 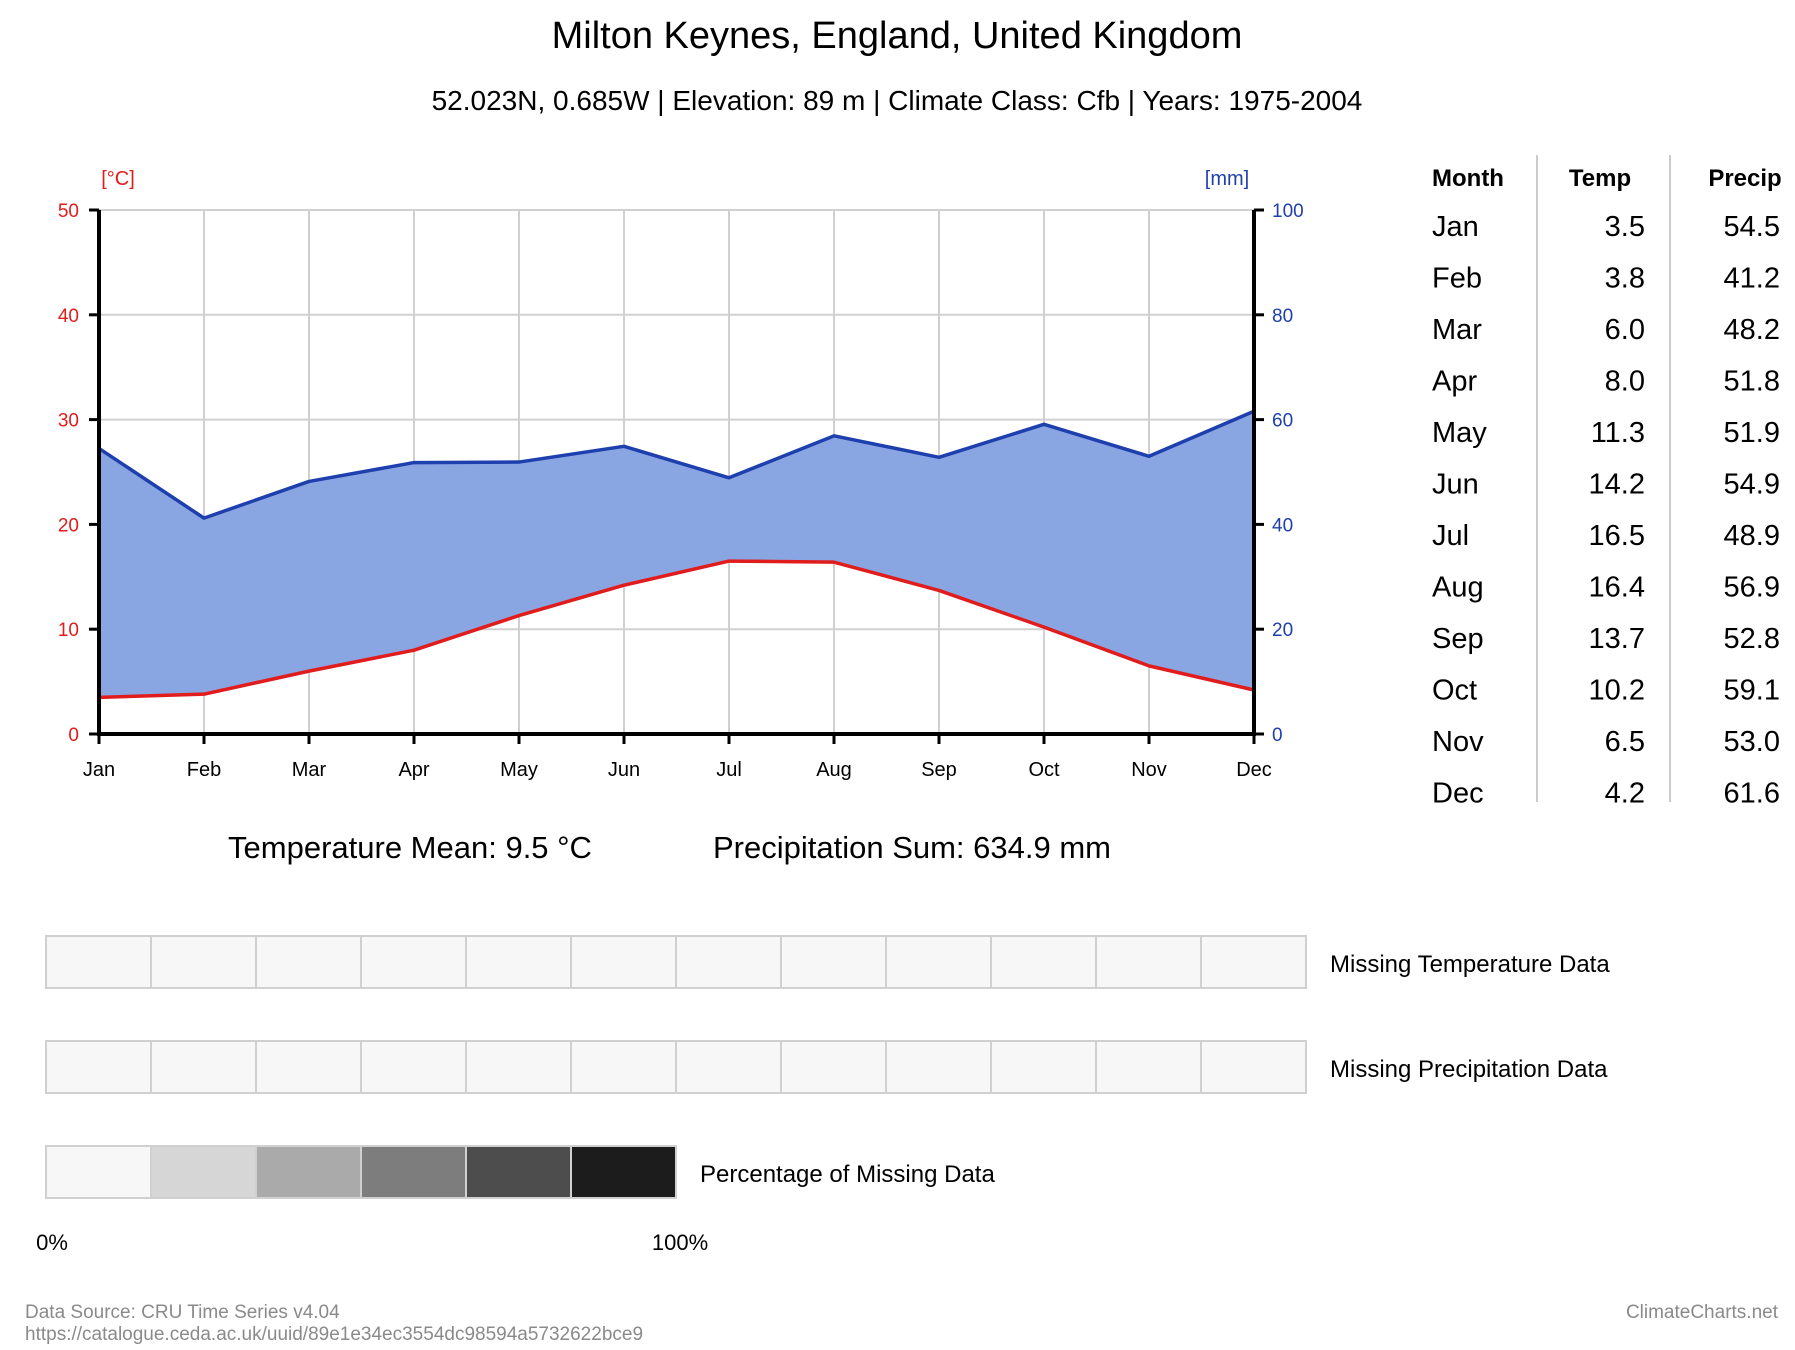 What do you see at coordinates (624, 770) in the screenshot?
I see `month-tick-label: Jun` at bounding box center [624, 770].